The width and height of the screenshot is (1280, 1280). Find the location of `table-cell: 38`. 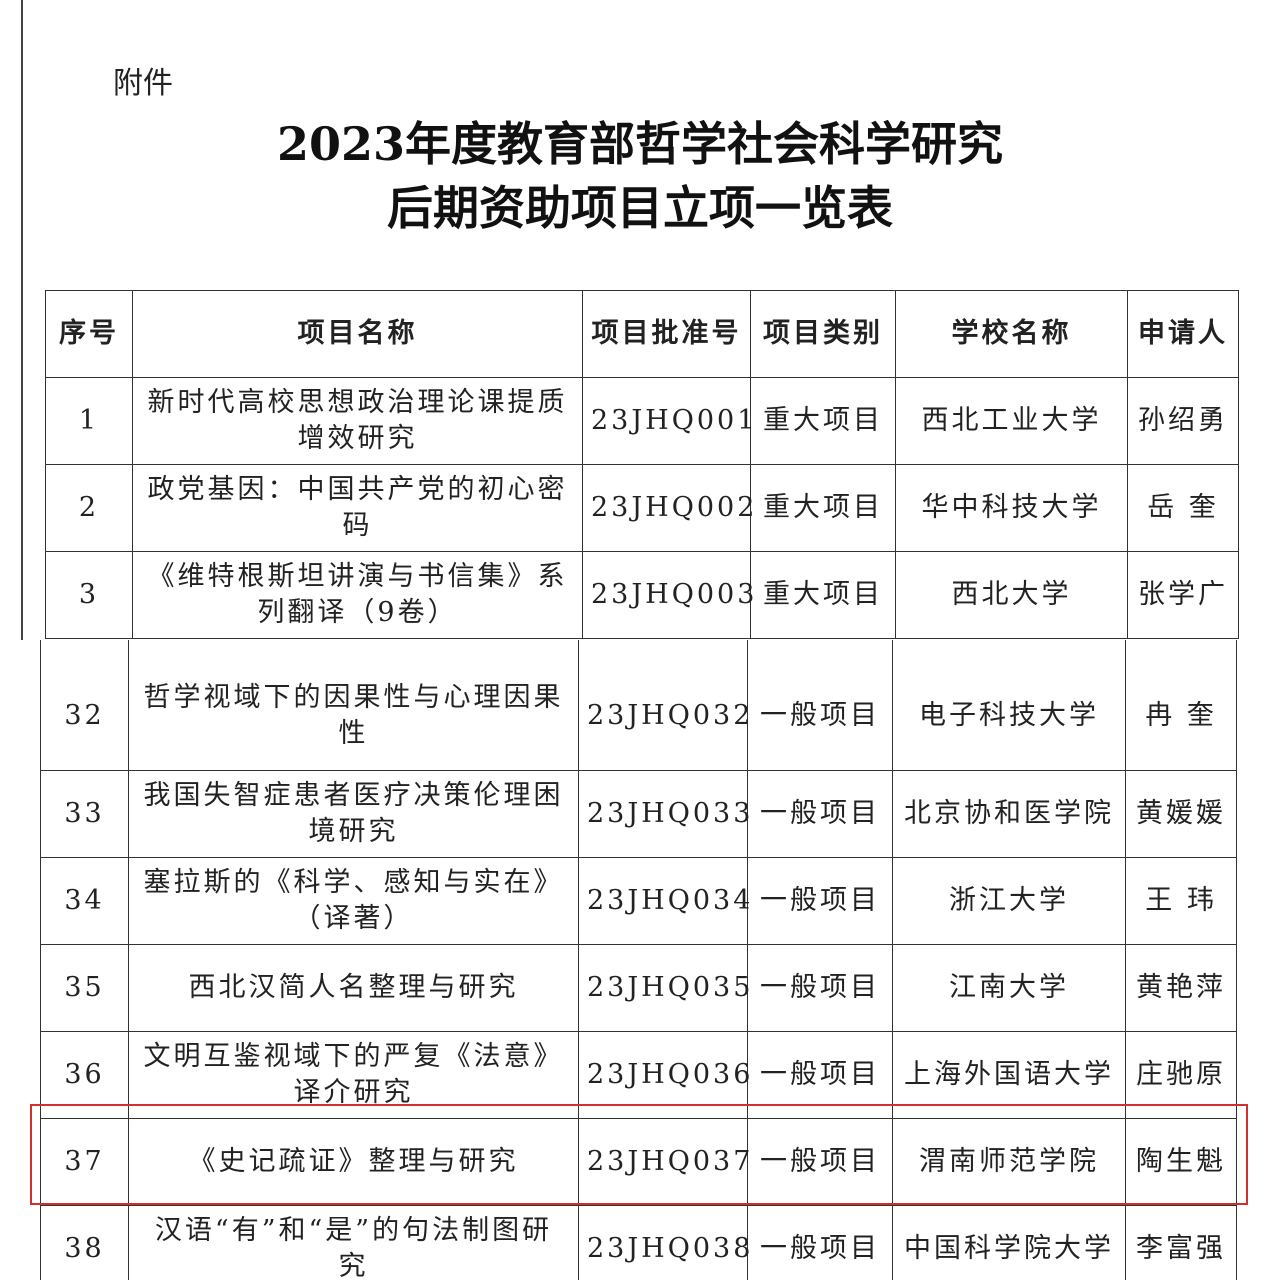

table-cell: 38 is located at coordinates (84, 1242).